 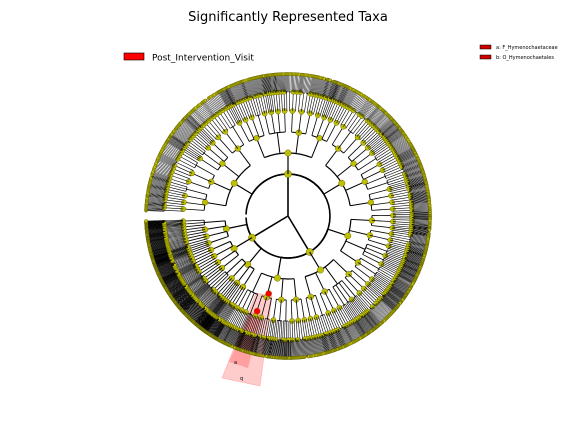 I want to click on clade-legend-swatch-a, so click(x=485, y=47).